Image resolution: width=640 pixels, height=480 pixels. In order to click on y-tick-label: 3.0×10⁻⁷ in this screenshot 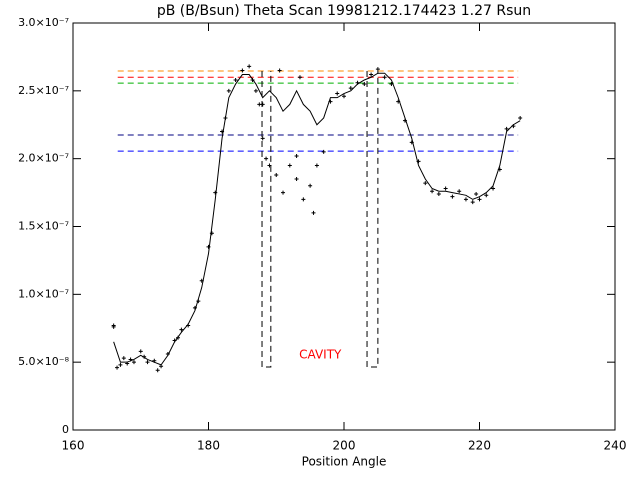, I will do `click(43, 22)`.